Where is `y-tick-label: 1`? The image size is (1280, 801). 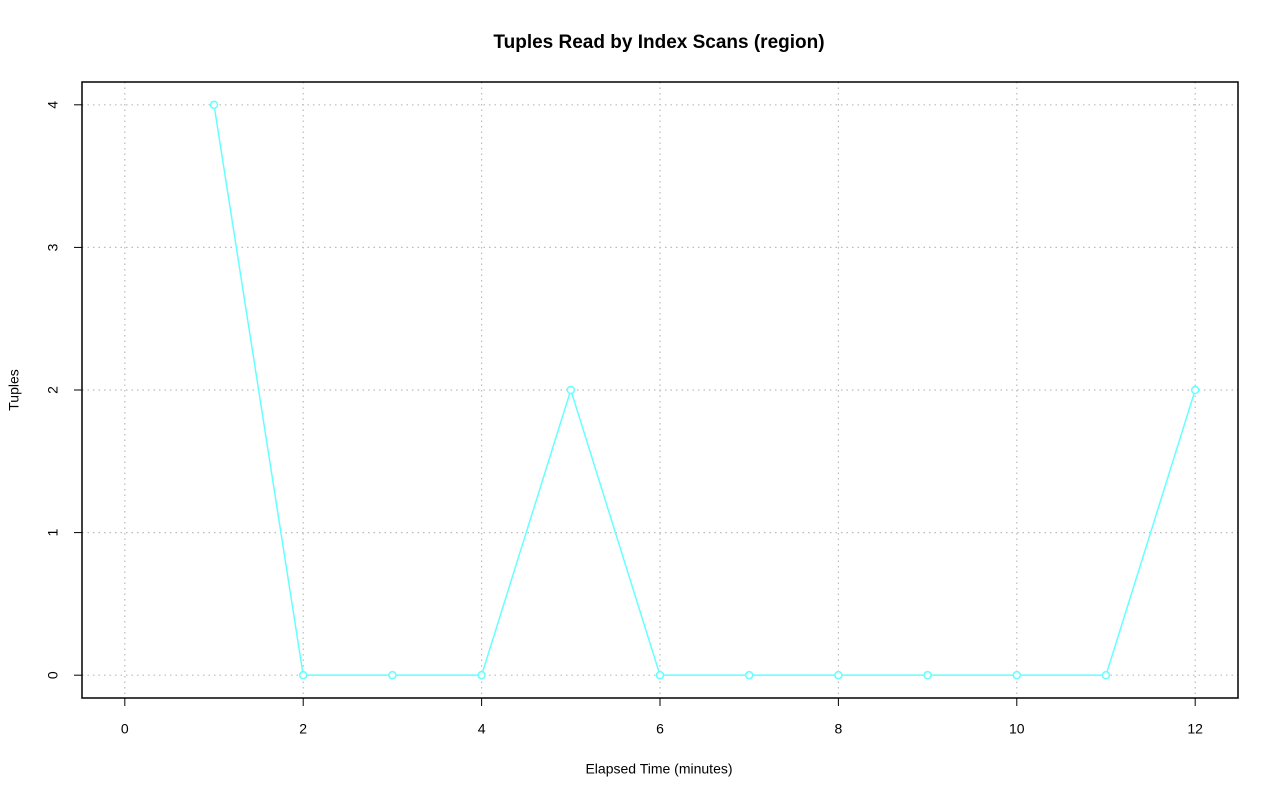
y-tick-label: 1 is located at coordinates (53, 532).